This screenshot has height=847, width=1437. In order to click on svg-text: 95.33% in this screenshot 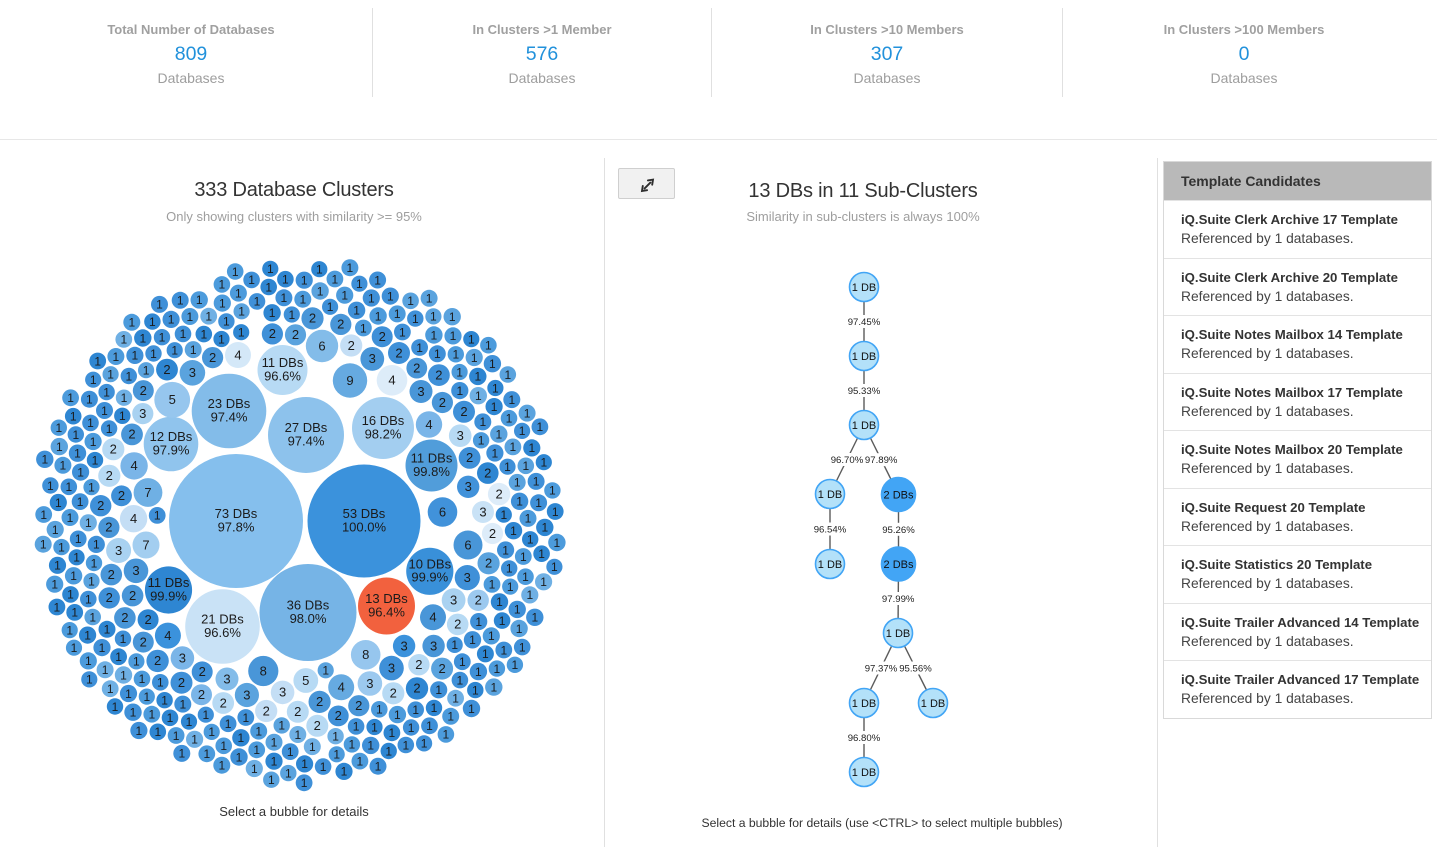, I will do `click(864, 391)`.